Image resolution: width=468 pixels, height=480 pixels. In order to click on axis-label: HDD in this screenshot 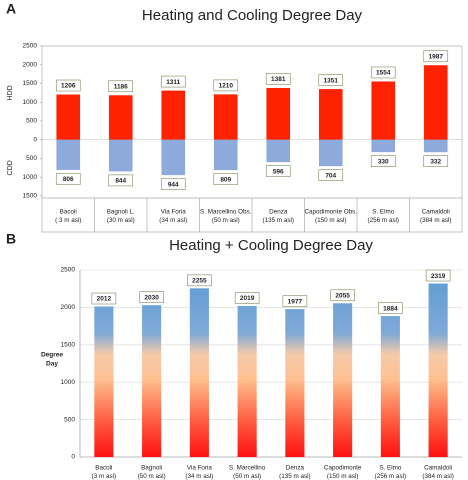, I will do `click(10, 92)`.